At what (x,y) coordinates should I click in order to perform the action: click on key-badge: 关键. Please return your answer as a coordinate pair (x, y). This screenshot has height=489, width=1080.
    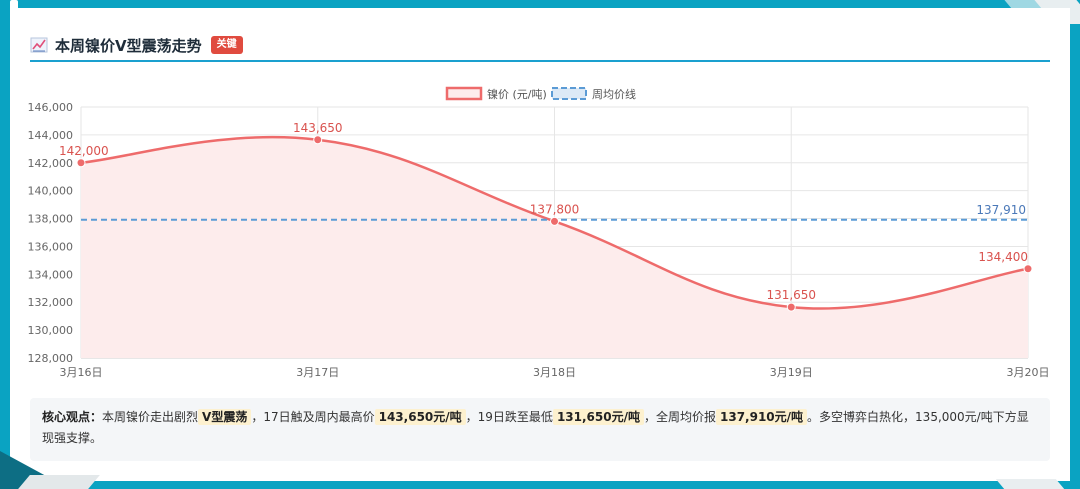
    Looking at the image, I should click on (226, 45).